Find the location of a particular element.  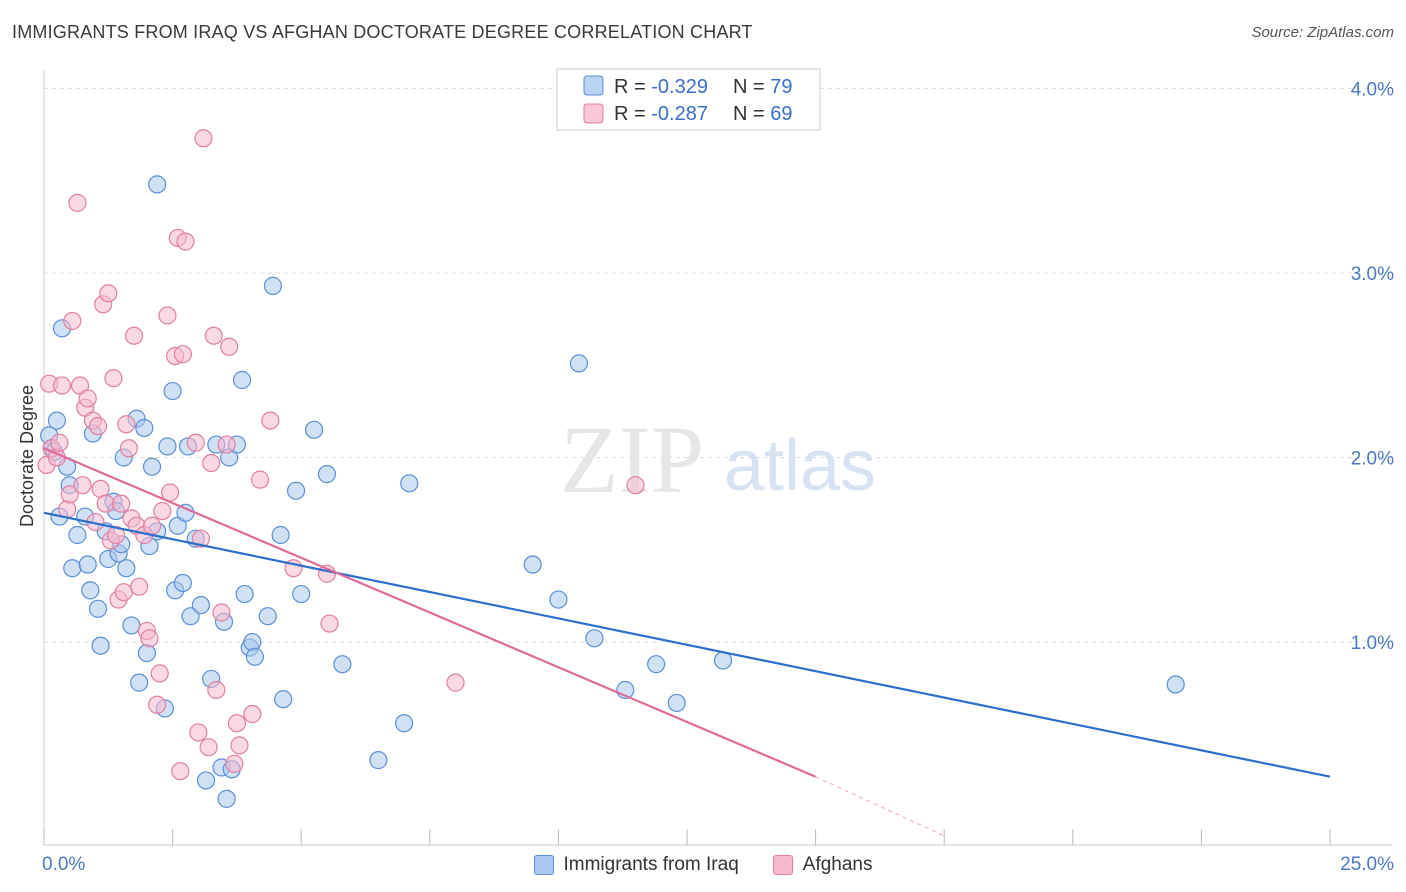

legend-box: R = -0.329 N = 79 R = -0.287 N = 69 is located at coordinates (688, 99).